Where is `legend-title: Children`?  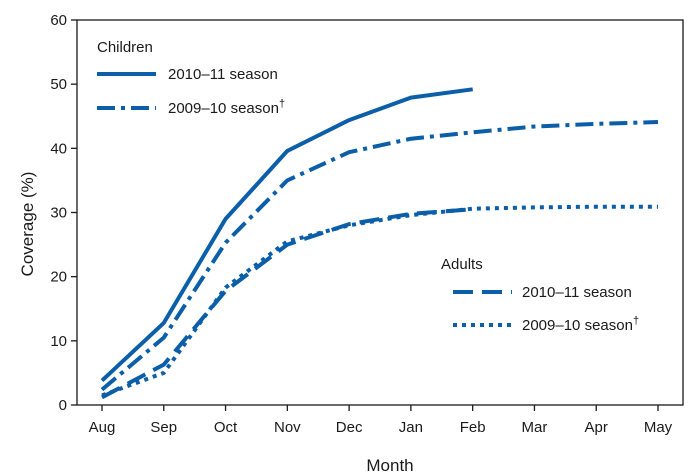 legend-title: Children is located at coordinates (125, 47).